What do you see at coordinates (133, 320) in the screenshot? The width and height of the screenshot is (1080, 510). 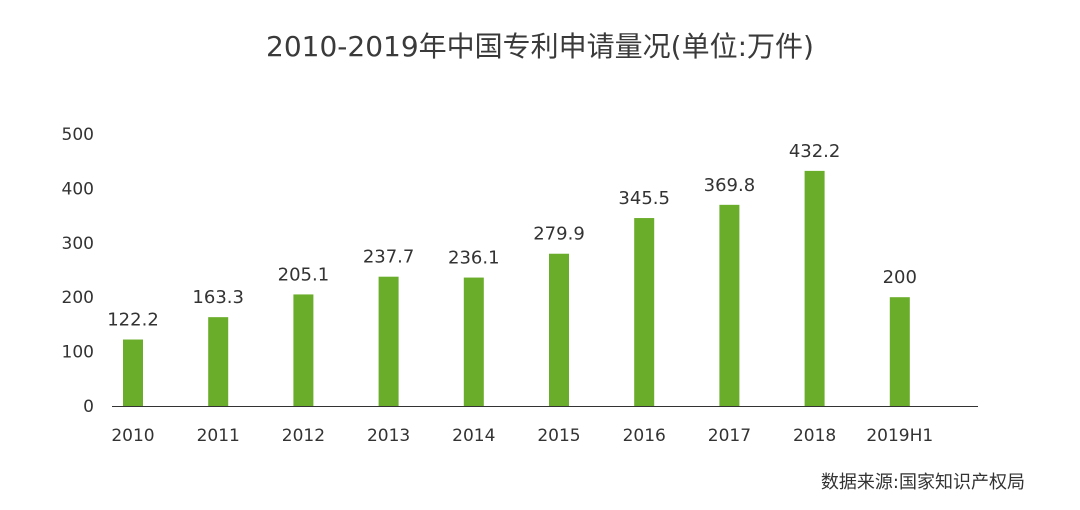 I see `data-label-2010: 122.2` at bounding box center [133, 320].